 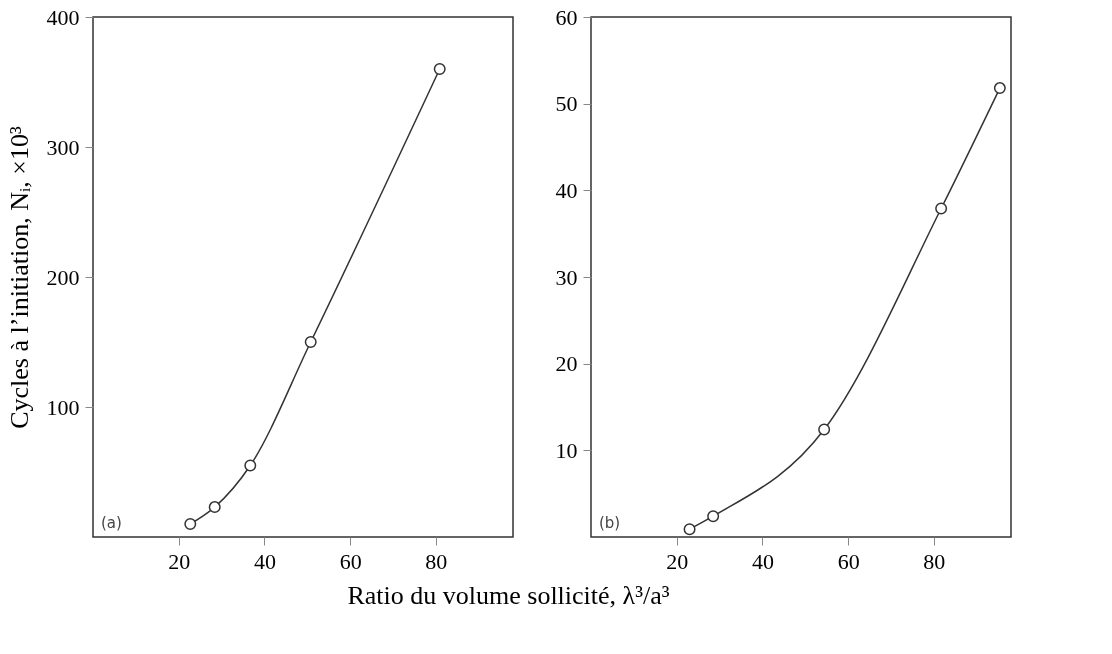 What do you see at coordinates (111, 523) in the screenshot?
I see `annotation: (a)` at bounding box center [111, 523].